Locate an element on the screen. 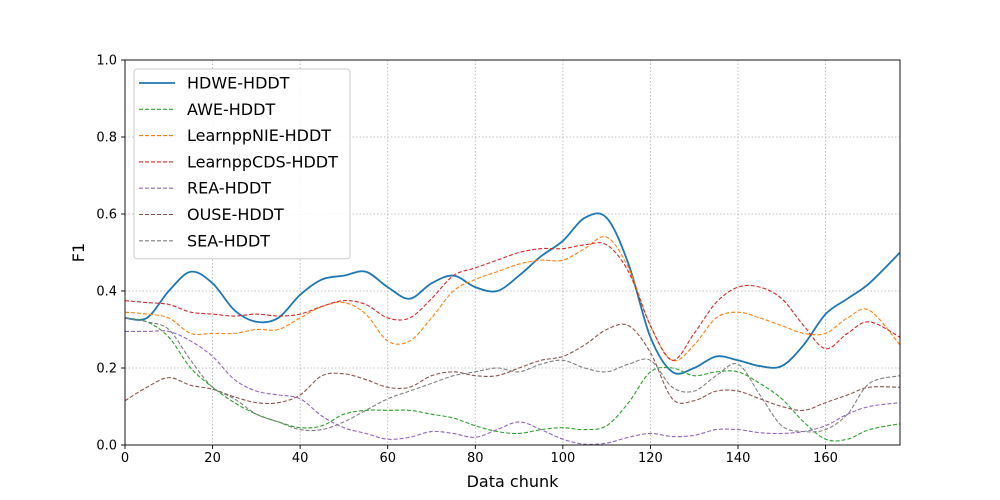 This screenshot has height=500, width=1000. legend-label-rea-hddt: REA-HDDT is located at coordinates (229, 188).